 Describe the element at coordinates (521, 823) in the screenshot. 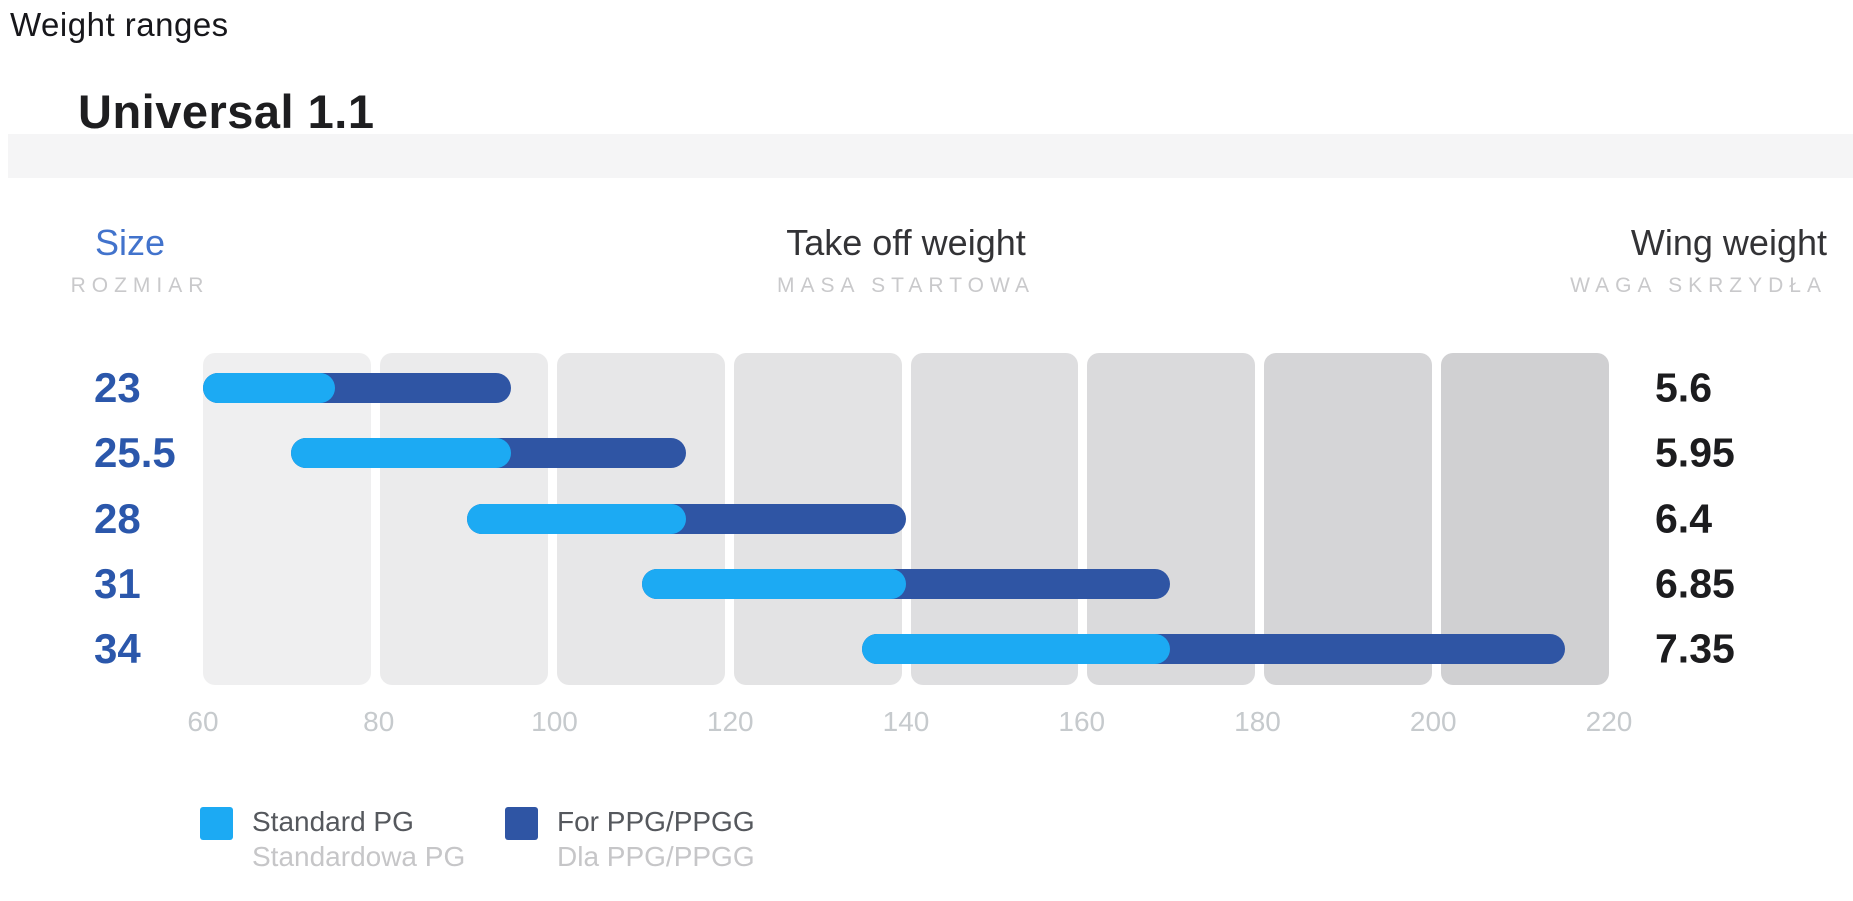

I see `ppg-swatch-icon` at that location.